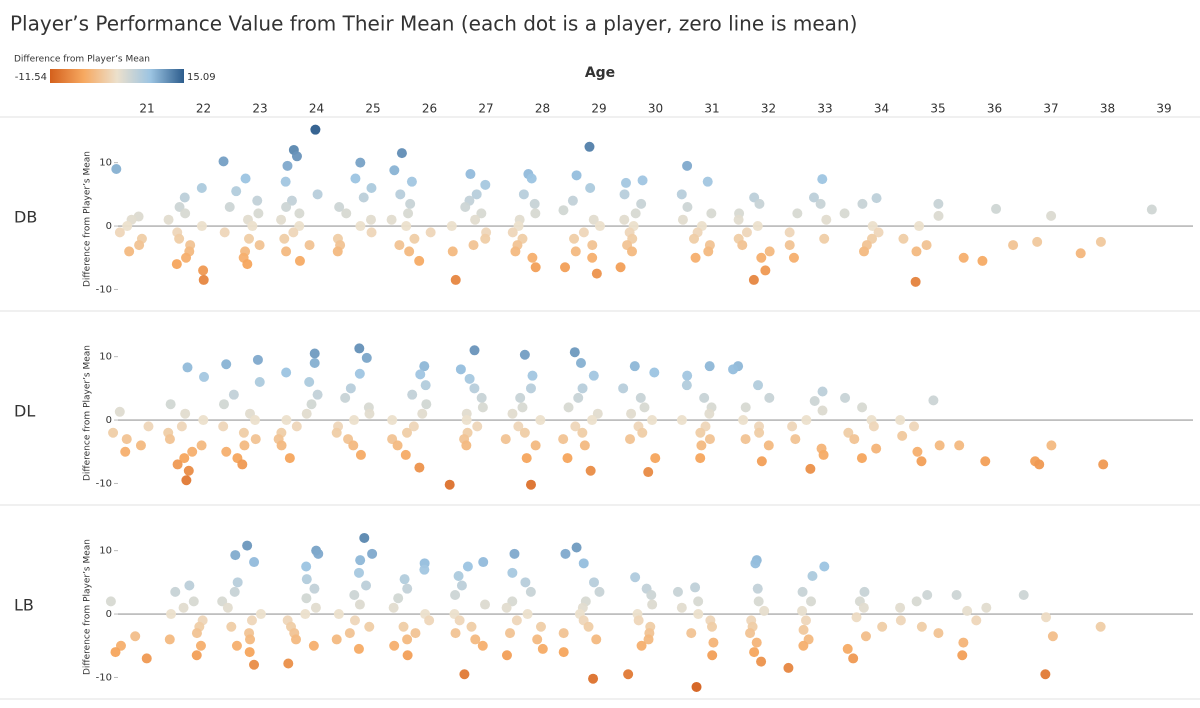 This screenshot has width=1200, height=708. I want to click on y-tick-label: -10, so click(104, 677).